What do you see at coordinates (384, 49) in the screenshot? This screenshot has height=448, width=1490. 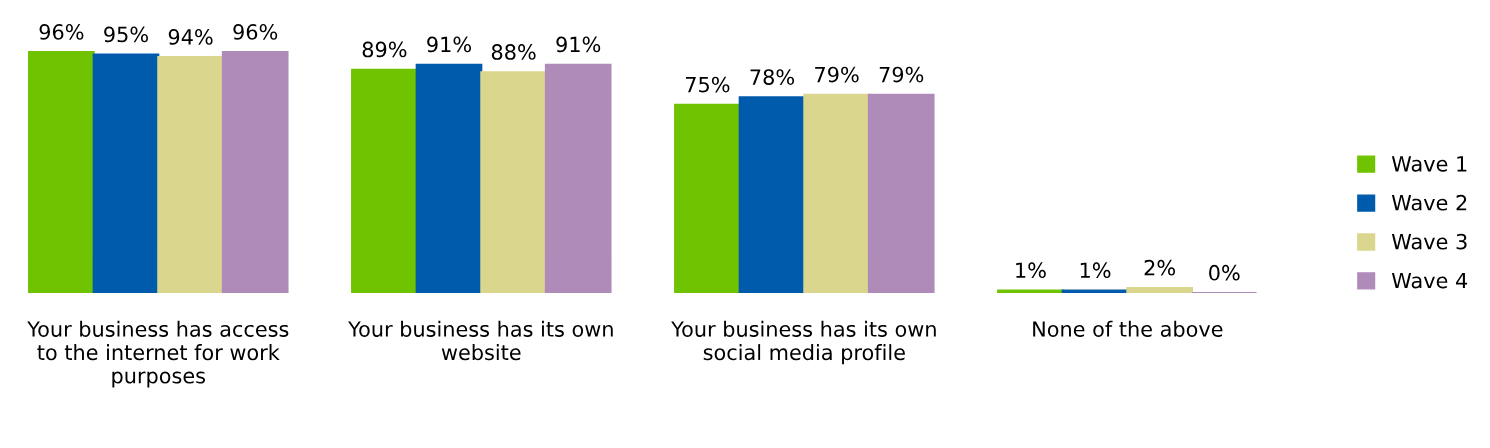 I see `data-label: 89%` at bounding box center [384, 49].